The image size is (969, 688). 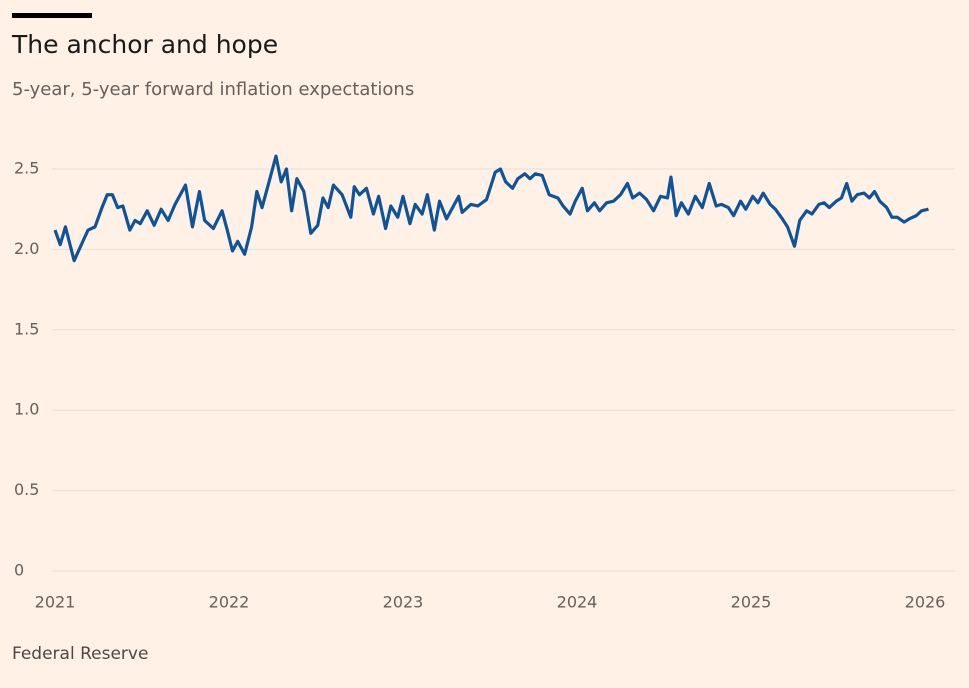 What do you see at coordinates (26, 168) in the screenshot?
I see `y-tick-label: 2.5` at bounding box center [26, 168].